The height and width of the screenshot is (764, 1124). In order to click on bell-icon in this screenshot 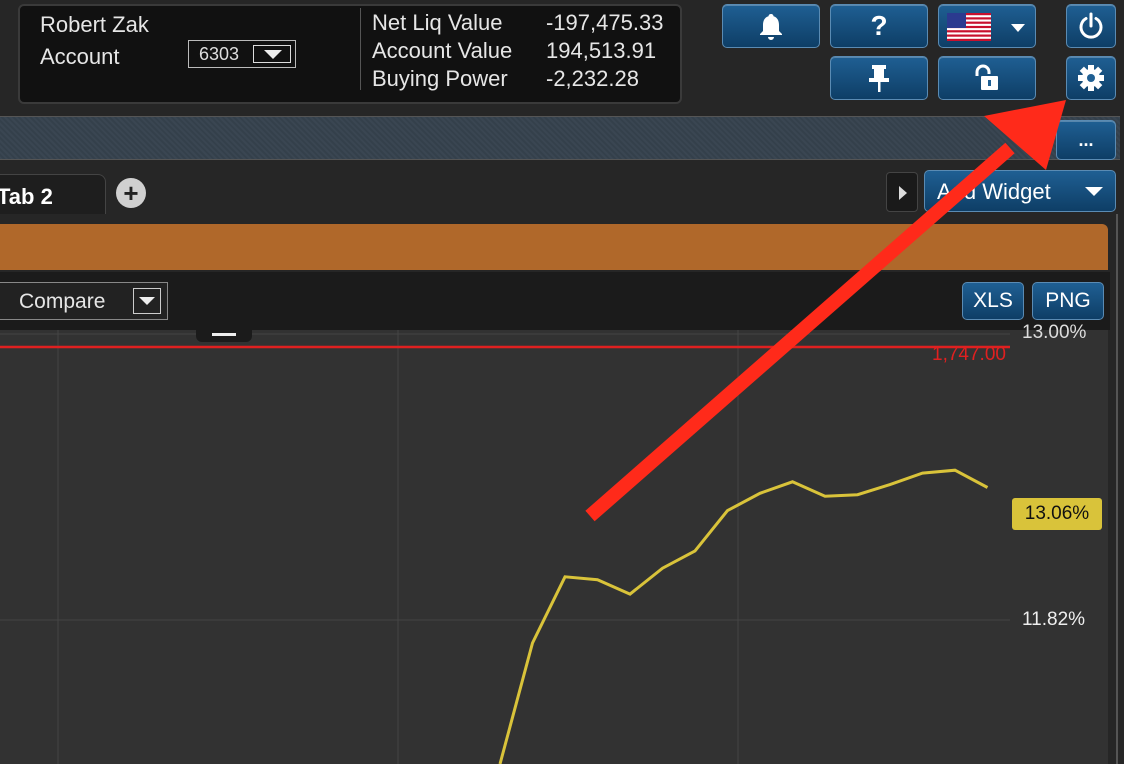, I will do `click(771, 26)`.